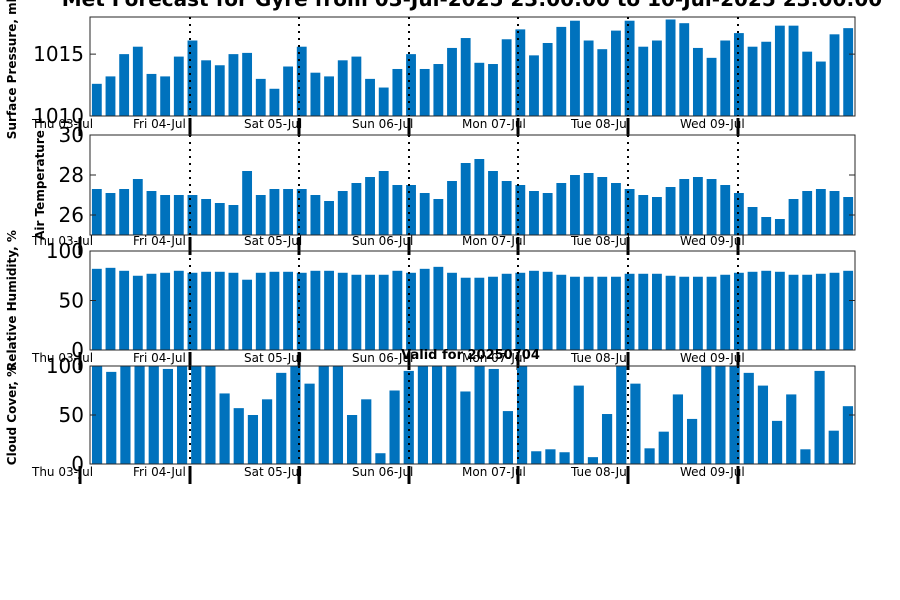 This screenshot has width=900, height=600. Describe the element at coordinates (71, 175) in the screenshot. I see `y-tick-label: 28` at that location.